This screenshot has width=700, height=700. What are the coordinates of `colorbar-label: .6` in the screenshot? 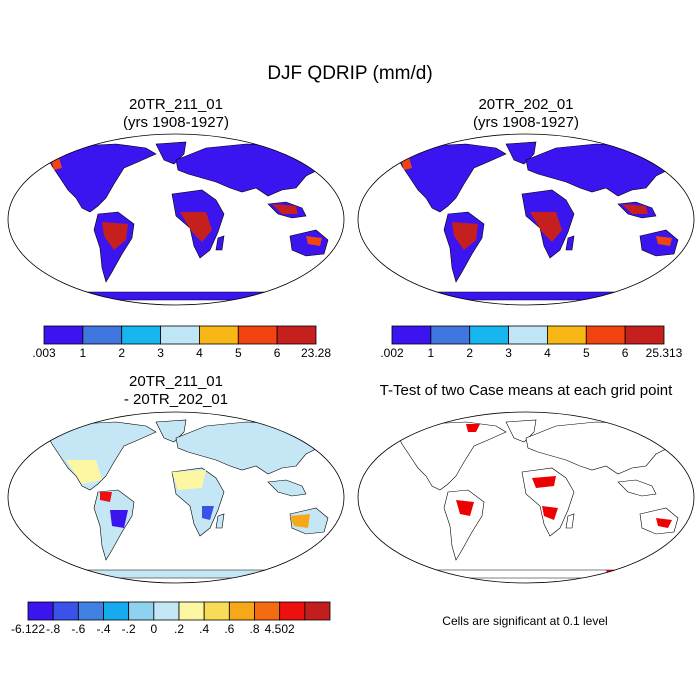 It's located at (229, 629).